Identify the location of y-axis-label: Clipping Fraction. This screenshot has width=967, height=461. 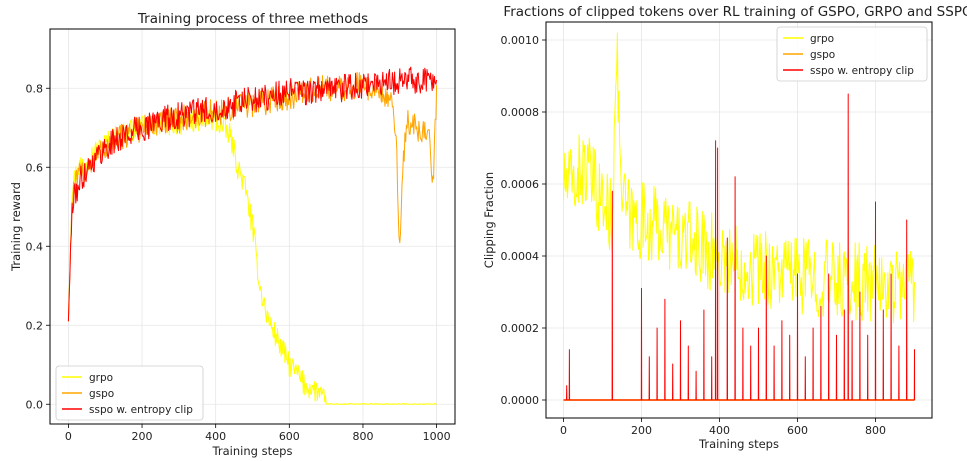
(489, 220).